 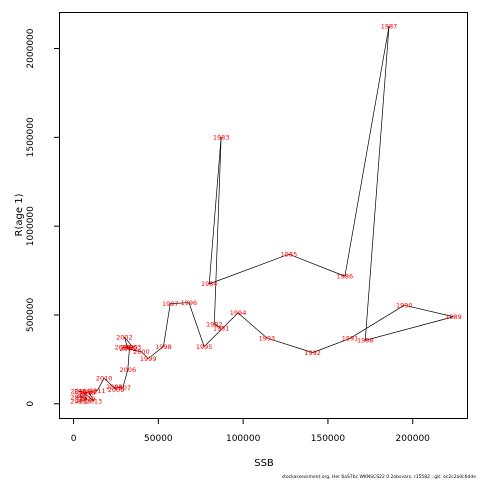 I want to click on segment-1987-1988, so click(x=377, y=183).